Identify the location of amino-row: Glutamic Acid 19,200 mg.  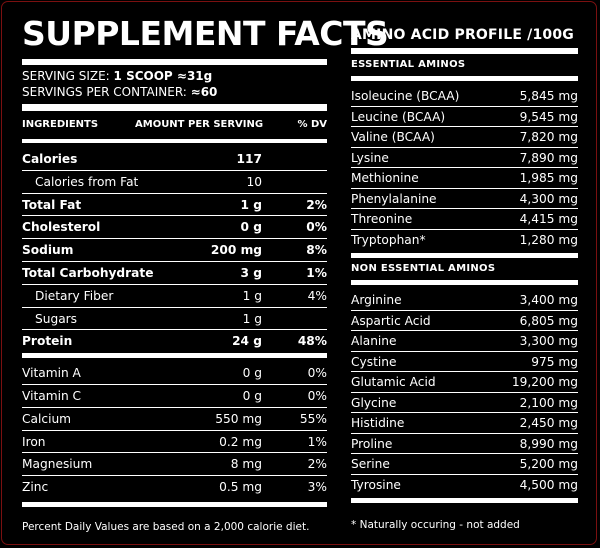
(464, 382).